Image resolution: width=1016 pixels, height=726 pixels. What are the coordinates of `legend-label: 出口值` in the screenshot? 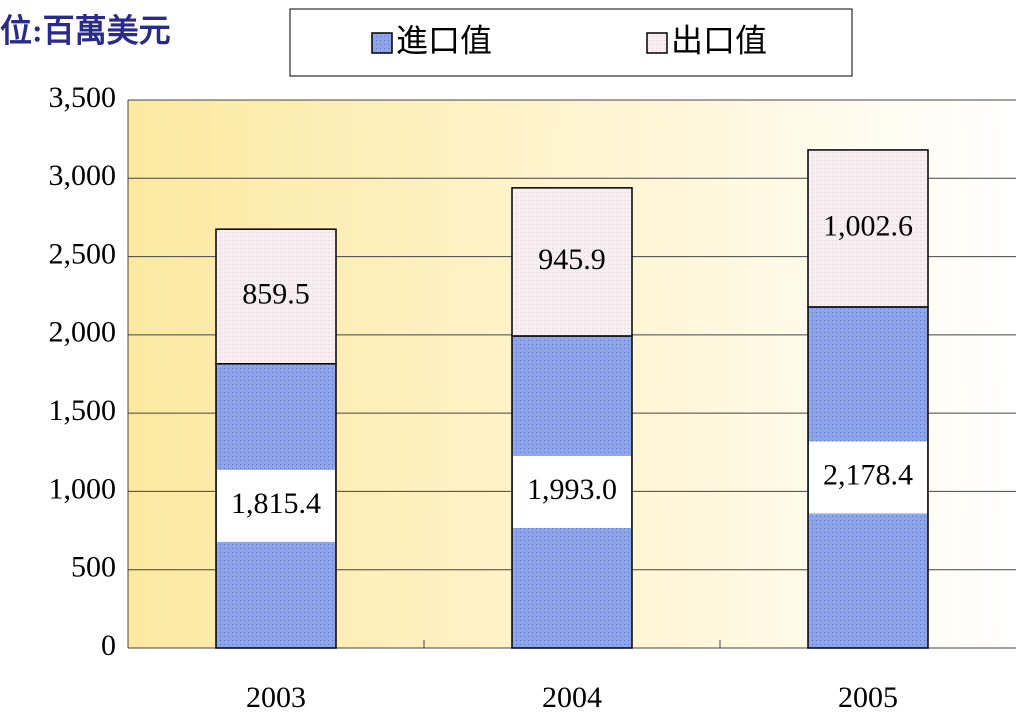 It's located at (719, 40).